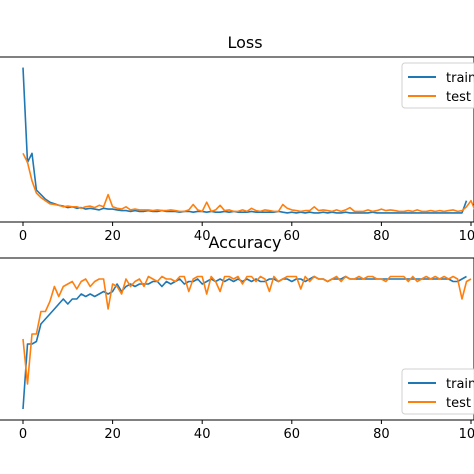  What do you see at coordinates (244, 242) in the screenshot?
I see `accuracy-title: Accuracy` at bounding box center [244, 242].